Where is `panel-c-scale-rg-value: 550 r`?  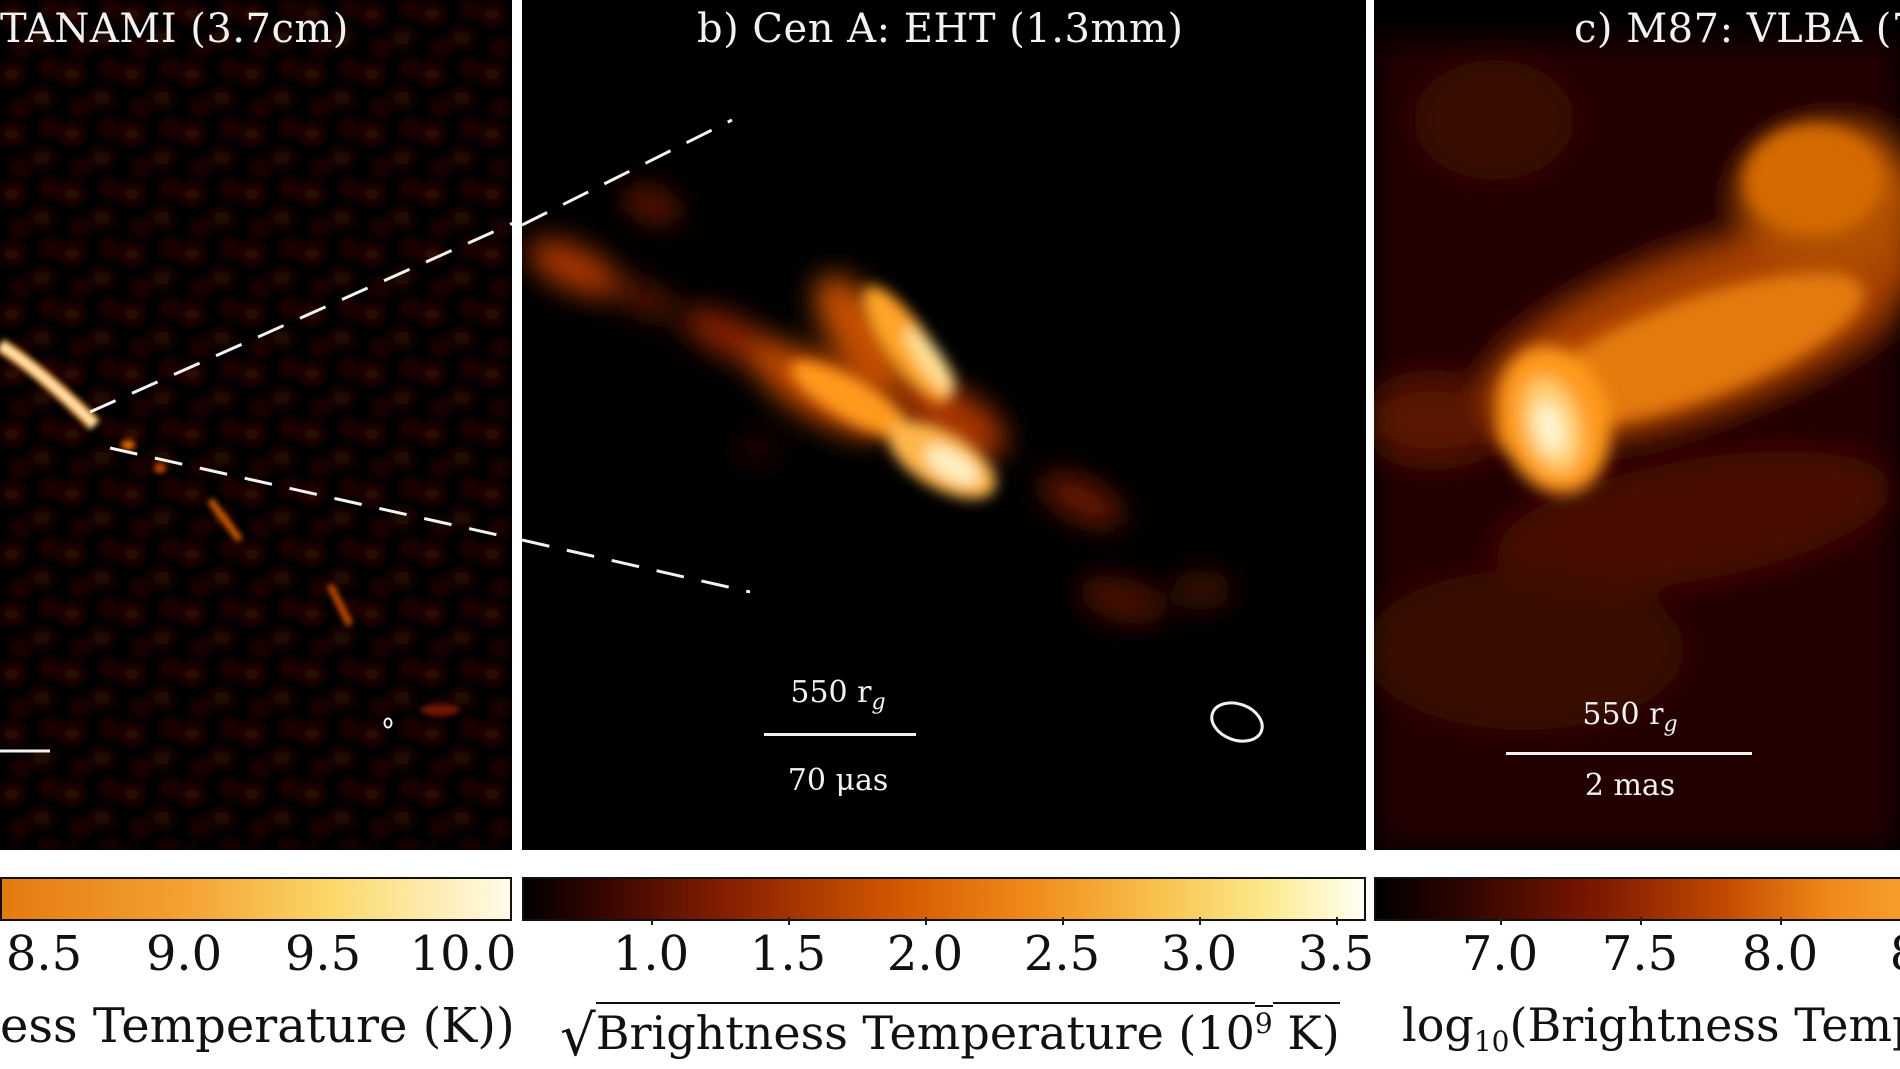
panel-c-scale-rg-value: 550 r is located at coordinates (1623, 714).